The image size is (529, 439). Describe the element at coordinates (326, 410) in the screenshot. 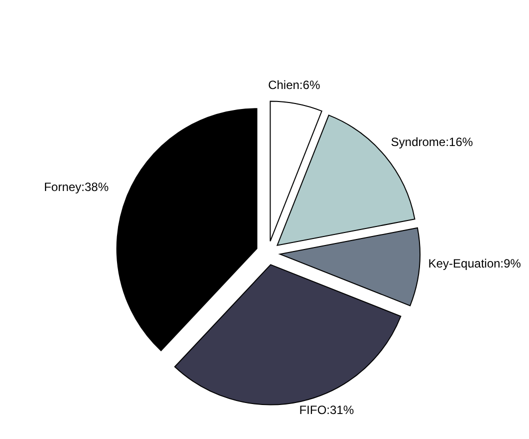

I see `slice-label: FIFO:31%` at that location.